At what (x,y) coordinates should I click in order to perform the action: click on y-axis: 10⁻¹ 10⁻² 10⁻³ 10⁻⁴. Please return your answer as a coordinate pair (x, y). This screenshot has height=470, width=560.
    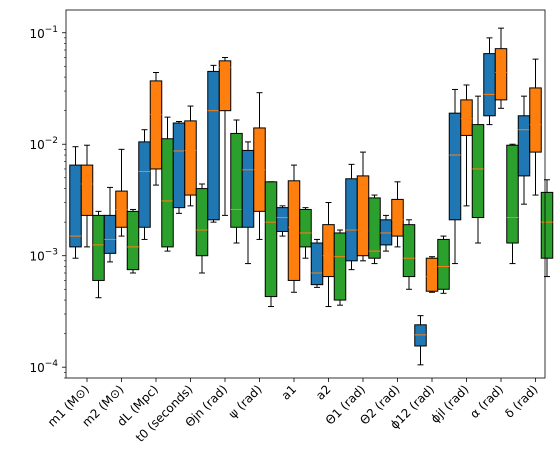
    Looking at the image, I should click on (47, 202).